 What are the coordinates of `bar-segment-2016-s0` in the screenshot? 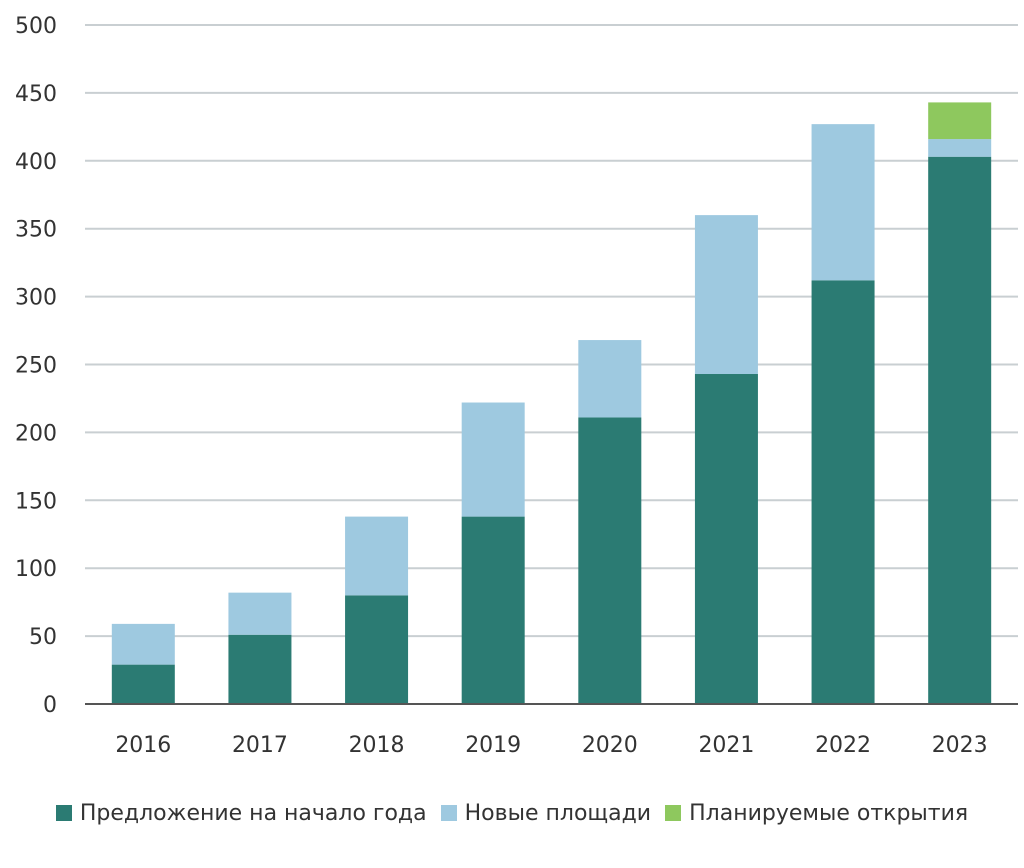 It's located at (143, 684).